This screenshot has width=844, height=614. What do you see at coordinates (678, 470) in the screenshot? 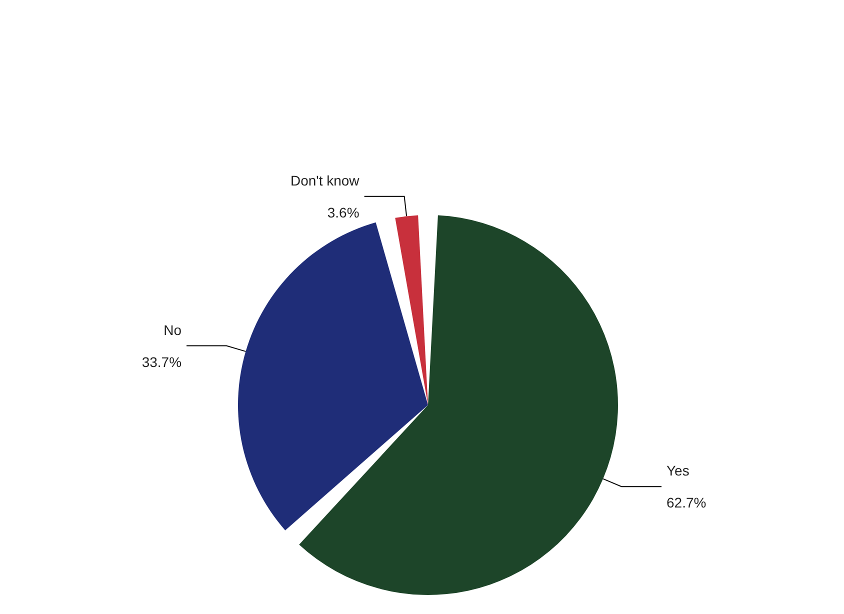
I see `slice-label: Yes` at bounding box center [678, 470].